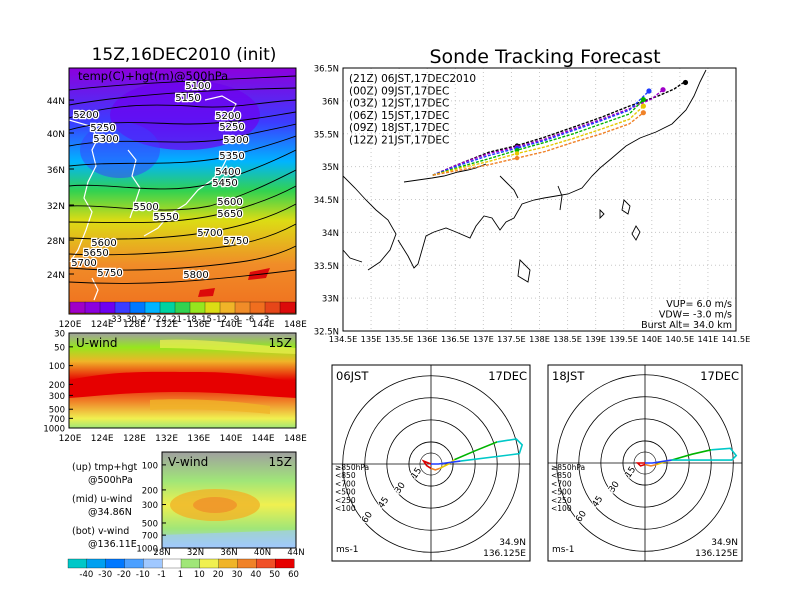 Image resolution: width=792 pixels, height=612 pixels. Describe the element at coordinates (182, 307) in the screenshot. I see `temperature-colorbar` at that location.